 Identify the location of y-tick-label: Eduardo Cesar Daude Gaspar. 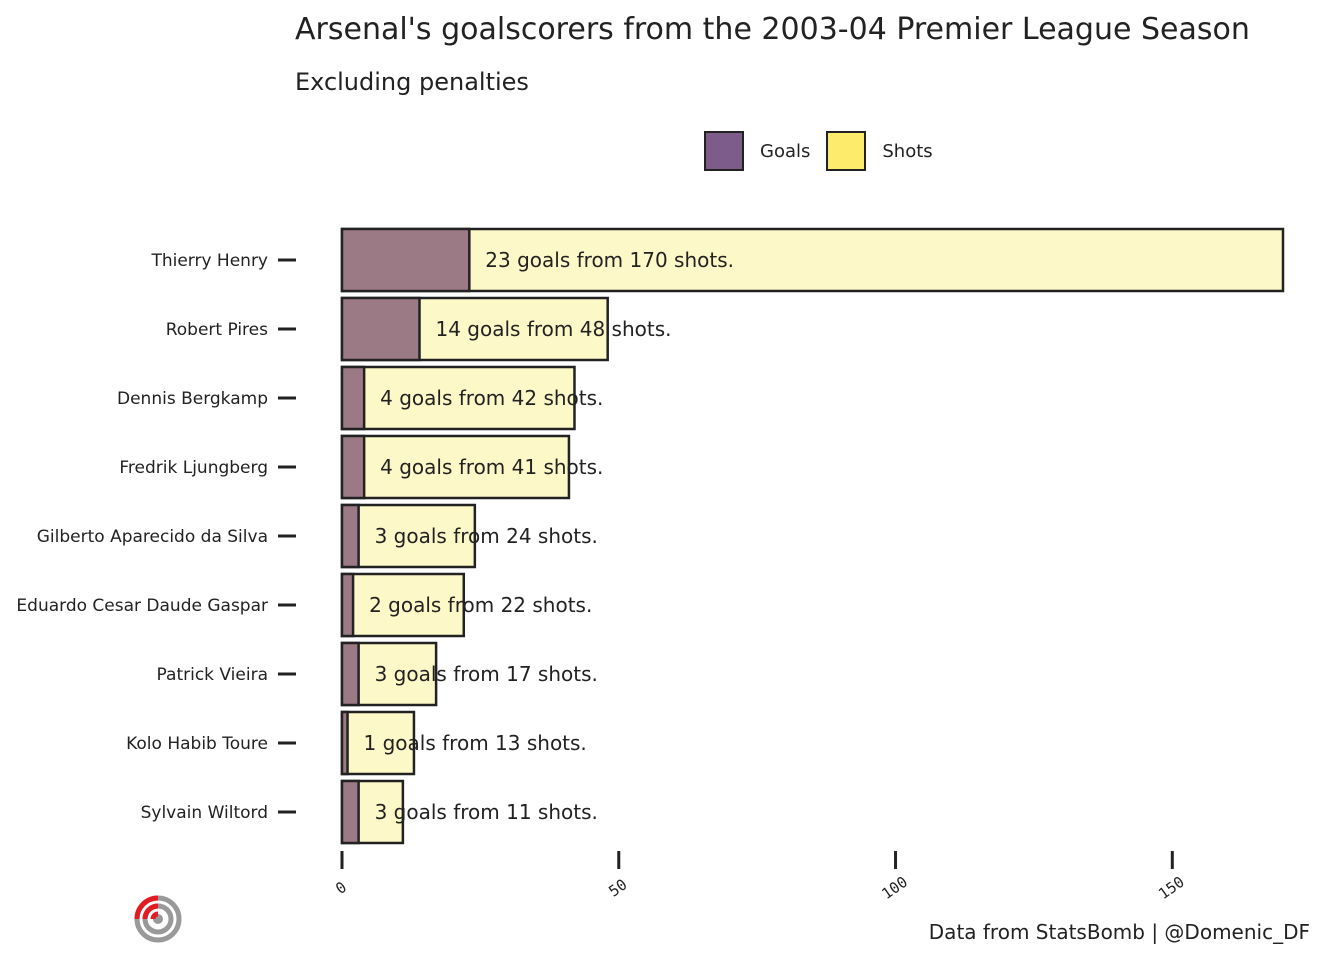
(142, 606).